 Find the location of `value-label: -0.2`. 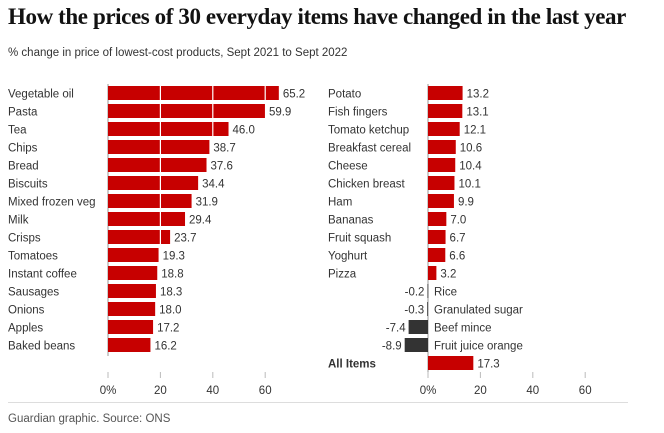

value-label: -0.2 is located at coordinates (415, 293).